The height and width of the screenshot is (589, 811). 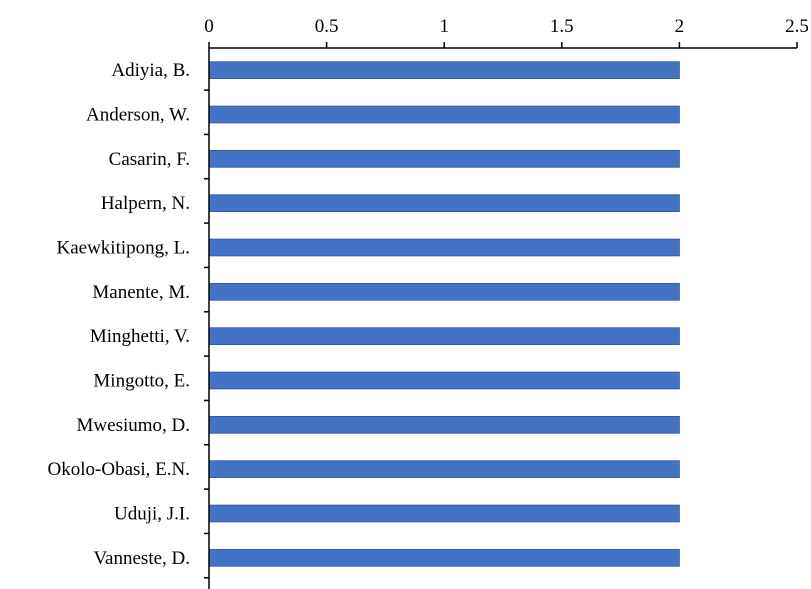 What do you see at coordinates (444, 26) in the screenshot?
I see `x-tick-label: 1` at bounding box center [444, 26].